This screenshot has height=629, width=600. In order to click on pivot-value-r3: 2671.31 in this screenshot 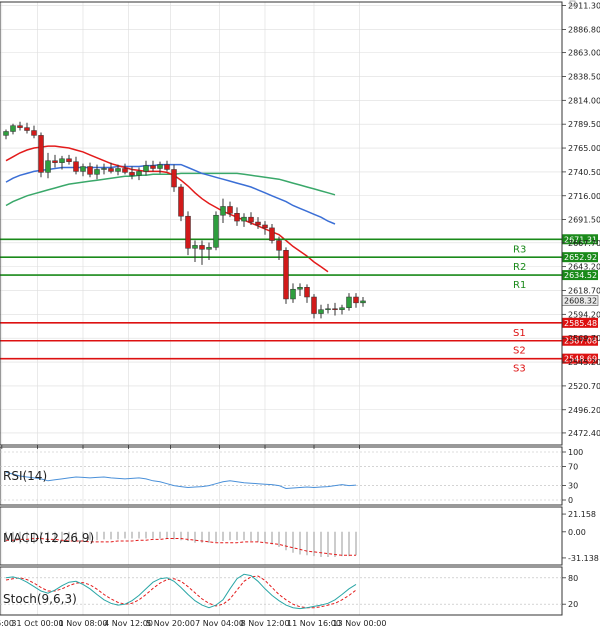, I will do `click(580, 239)`.